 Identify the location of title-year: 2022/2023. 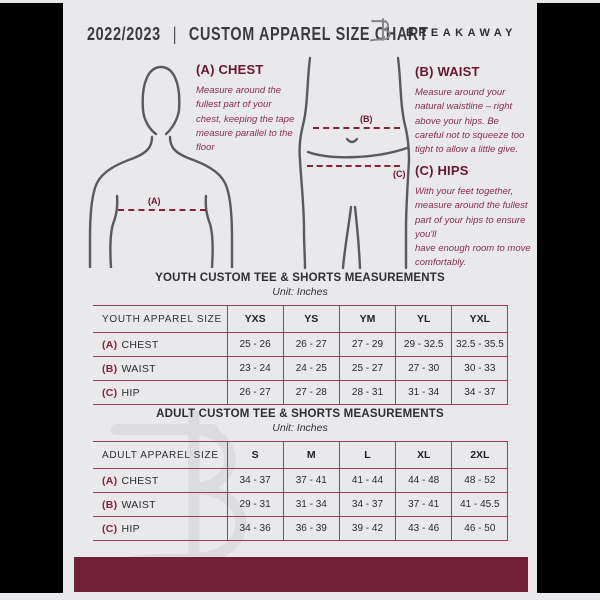
(124, 34).